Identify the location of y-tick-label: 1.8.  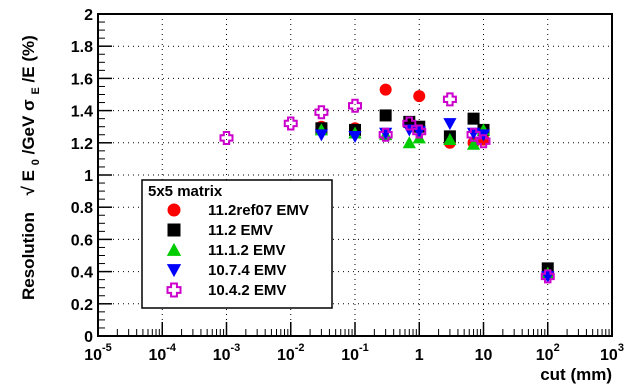
(82, 47).